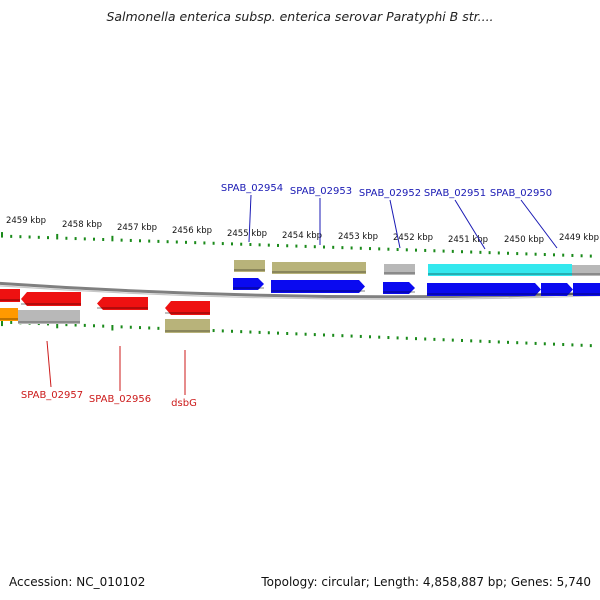  I want to click on scale-ticks-bottom, so click(296, 334).